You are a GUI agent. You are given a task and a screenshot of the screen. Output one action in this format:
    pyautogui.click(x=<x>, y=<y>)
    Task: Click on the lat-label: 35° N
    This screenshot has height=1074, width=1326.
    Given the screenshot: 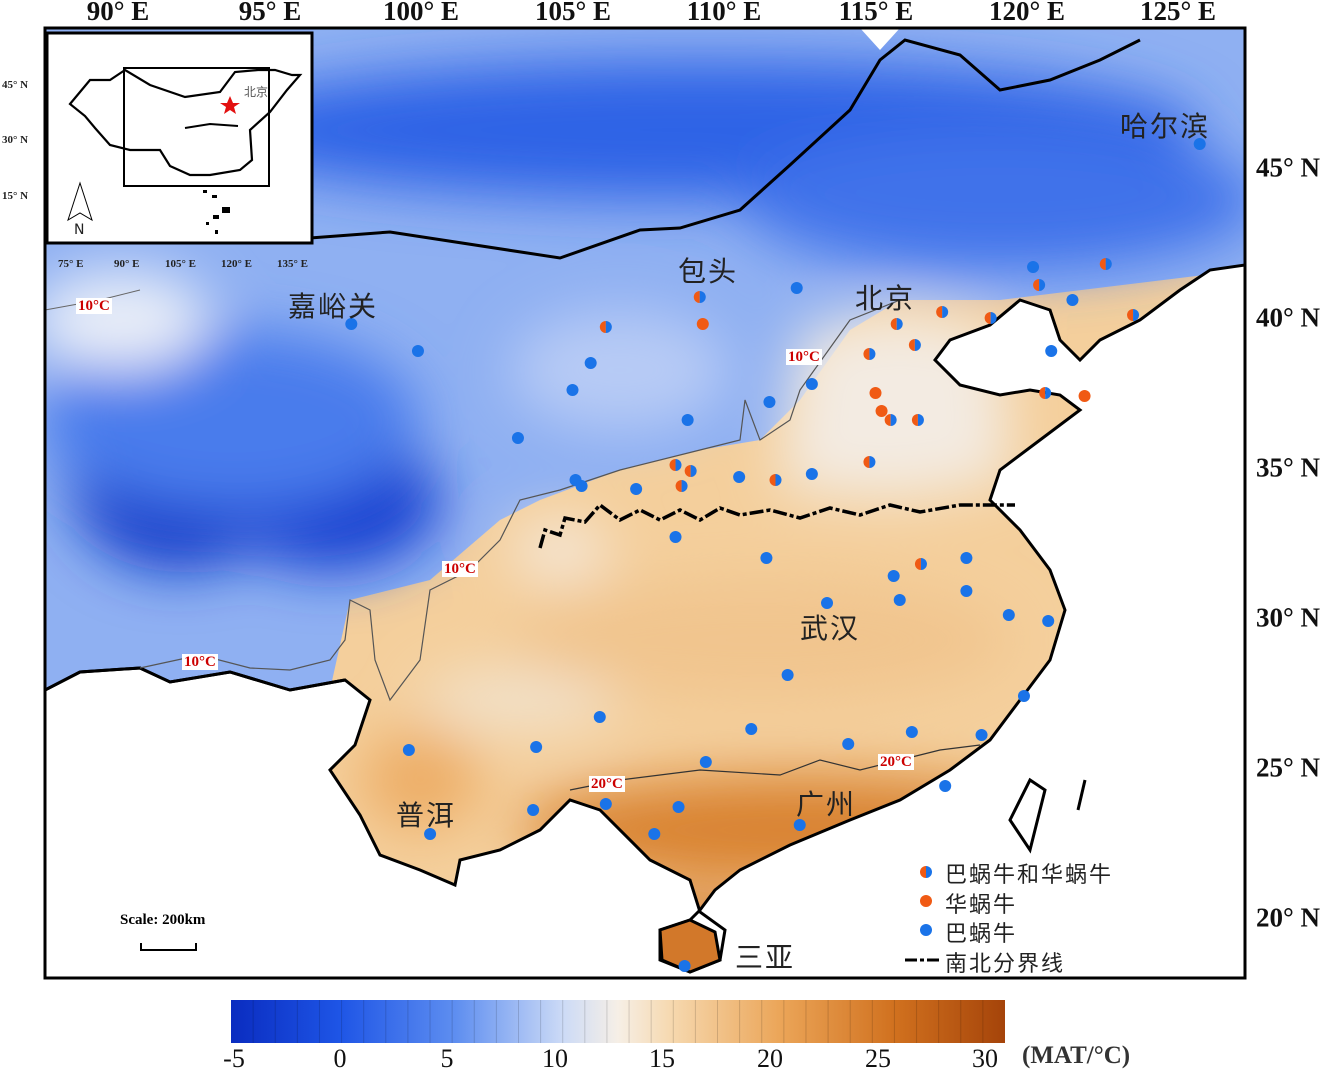 What is the action you would take?
    pyautogui.click(x=1288, y=467)
    